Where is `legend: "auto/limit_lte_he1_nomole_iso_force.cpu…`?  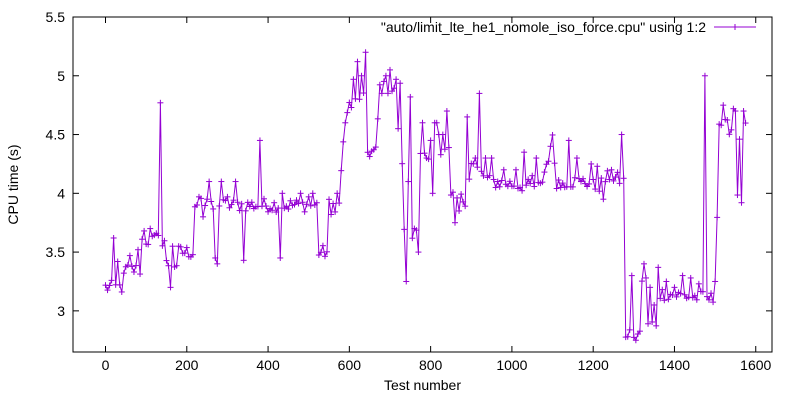 legend: "auto/limit_lte_he1_nomole_iso_force.cpu… is located at coordinates (568, 27).